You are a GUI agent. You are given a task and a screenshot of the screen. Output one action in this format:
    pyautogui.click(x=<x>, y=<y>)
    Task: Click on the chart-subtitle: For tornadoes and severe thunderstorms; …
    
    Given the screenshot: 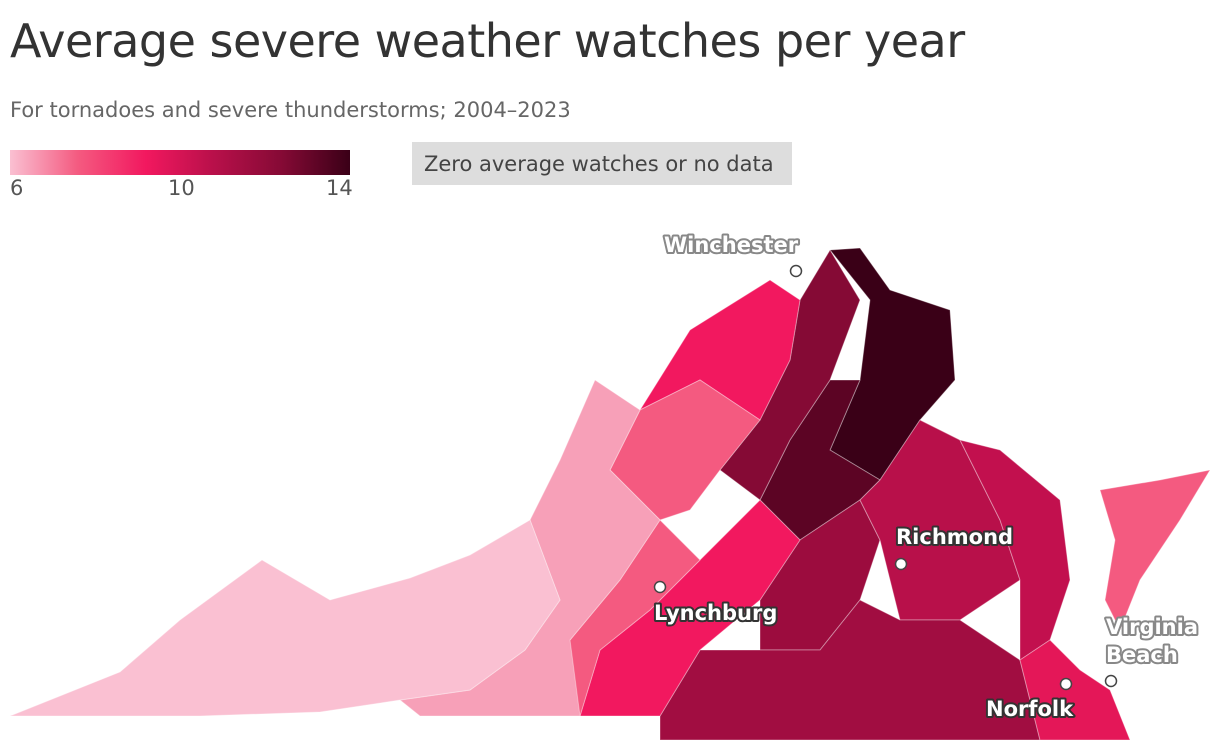 What is the action you would take?
    pyautogui.click(x=290, y=110)
    